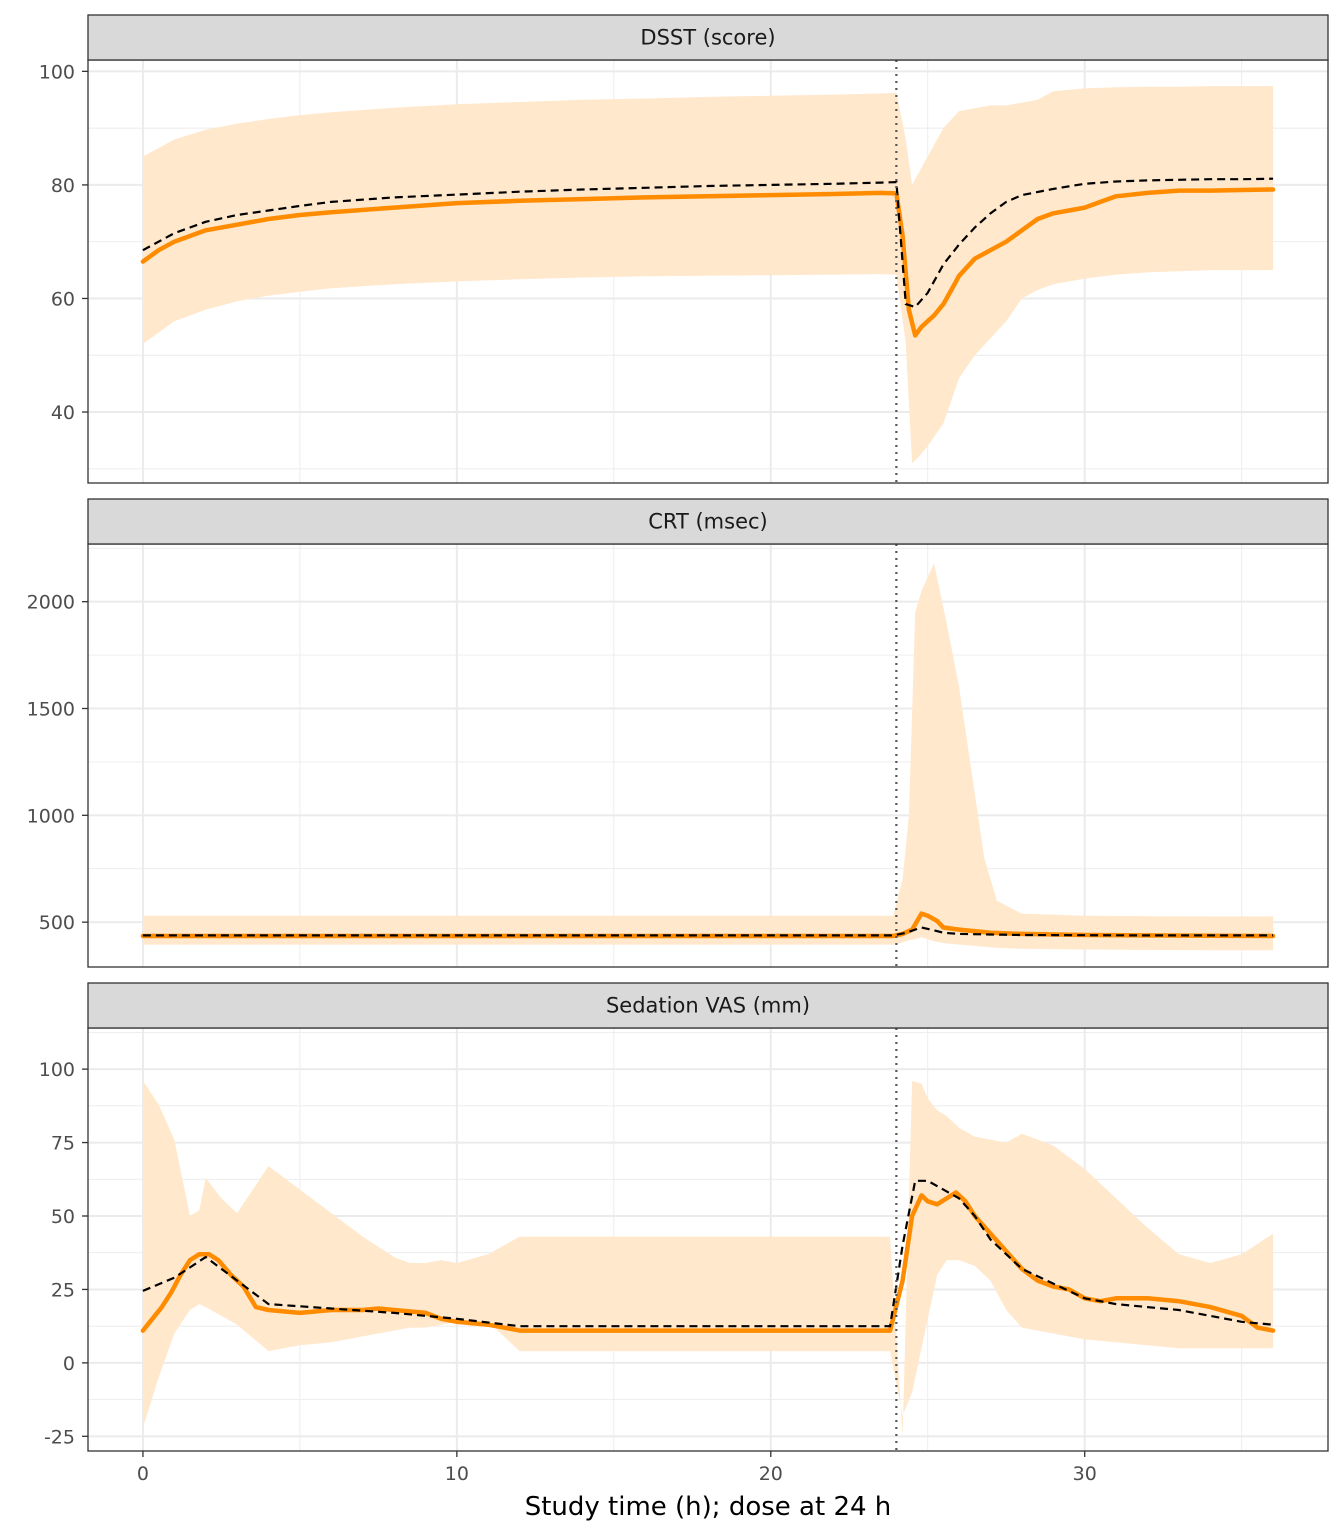 This screenshot has width=1344, height=1536. Describe the element at coordinates (771, 1474) in the screenshot. I see `x-tick-label: 20` at that location.